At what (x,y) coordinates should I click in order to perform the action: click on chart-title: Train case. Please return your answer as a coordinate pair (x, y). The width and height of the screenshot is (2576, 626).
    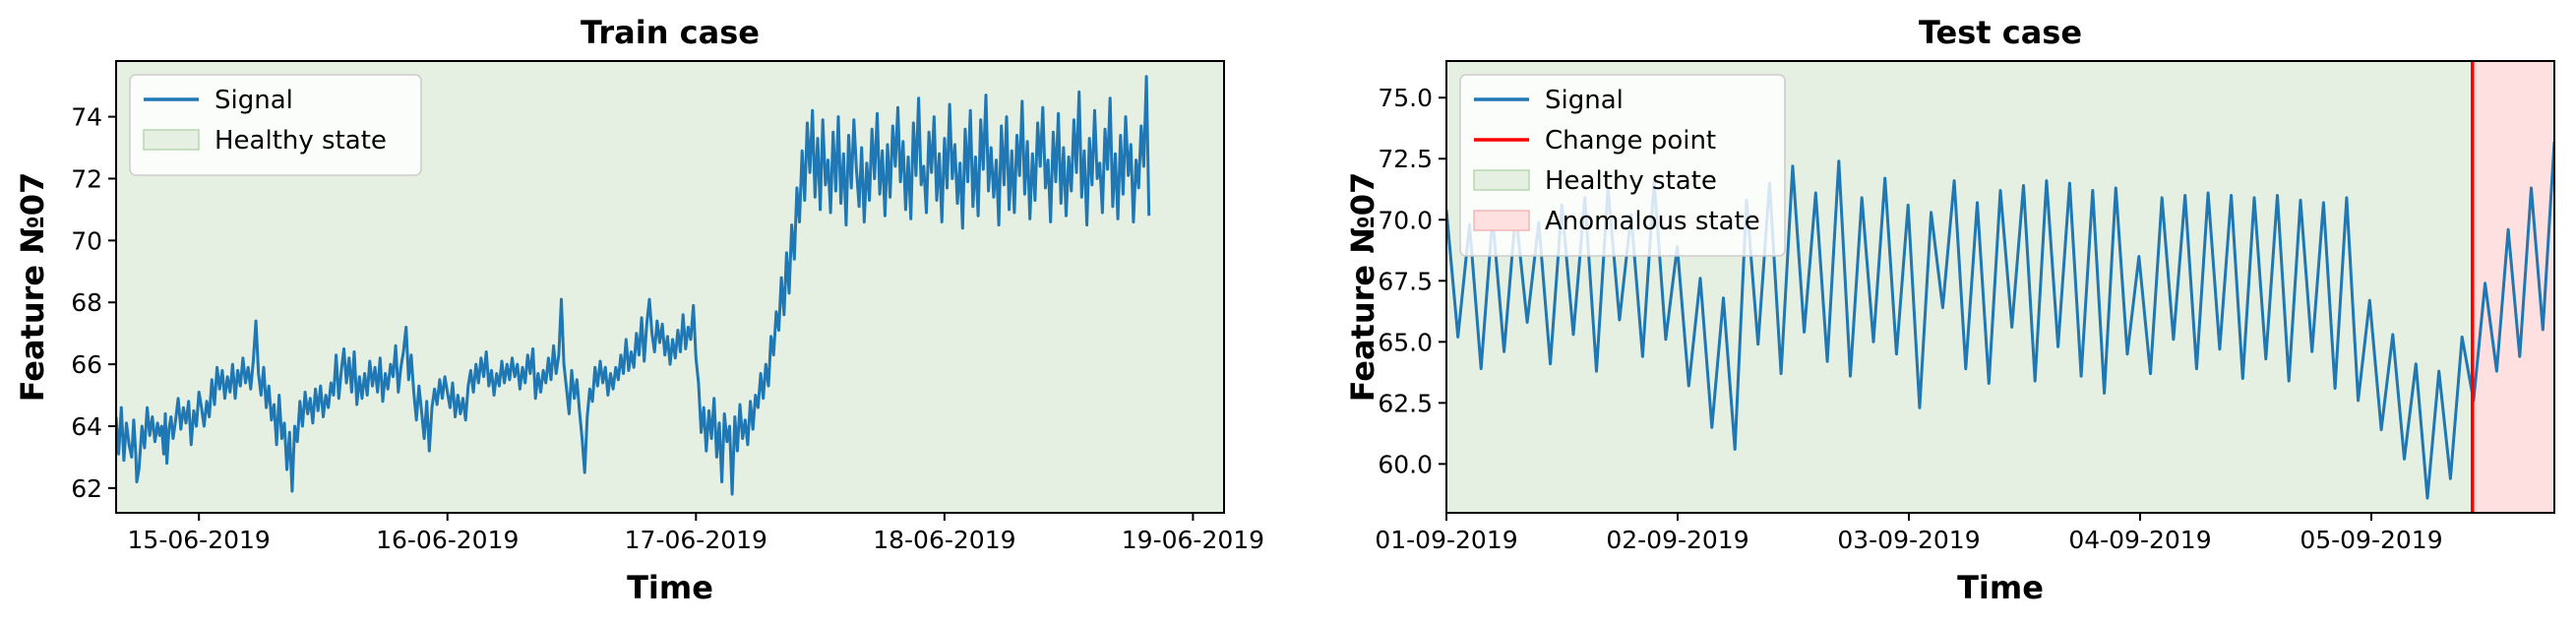
    Looking at the image, I should click on (670, 32).